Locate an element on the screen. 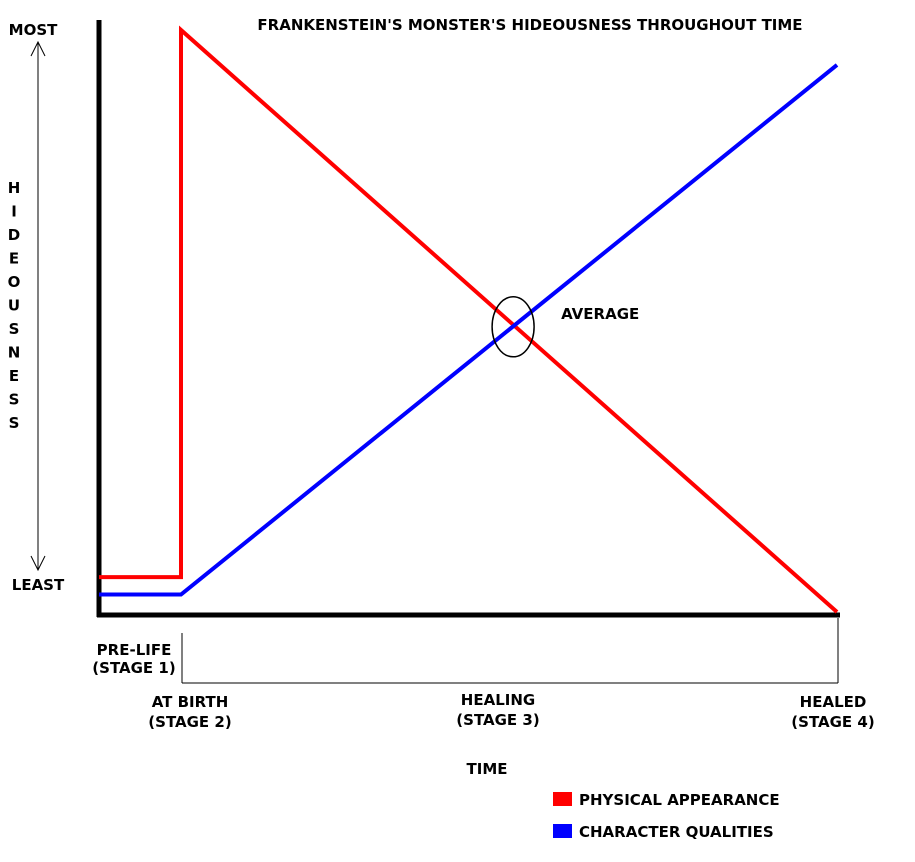 The image size is (915, 862). y-axis-label-letter: D is located at coordinates (14, 235).